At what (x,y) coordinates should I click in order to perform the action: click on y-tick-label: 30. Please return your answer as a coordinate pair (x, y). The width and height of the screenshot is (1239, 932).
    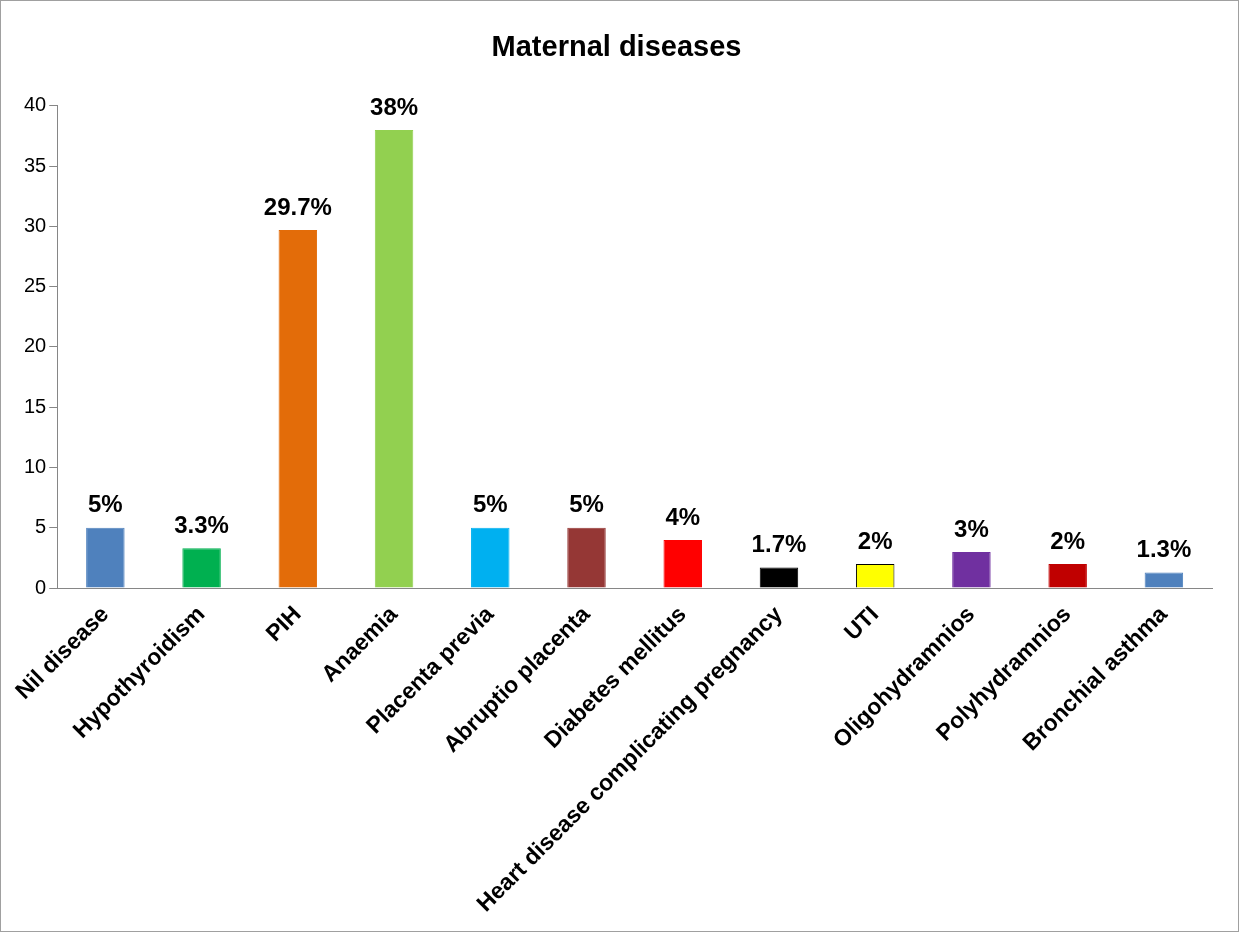
    Looking at the image, I should click on (35, 224).